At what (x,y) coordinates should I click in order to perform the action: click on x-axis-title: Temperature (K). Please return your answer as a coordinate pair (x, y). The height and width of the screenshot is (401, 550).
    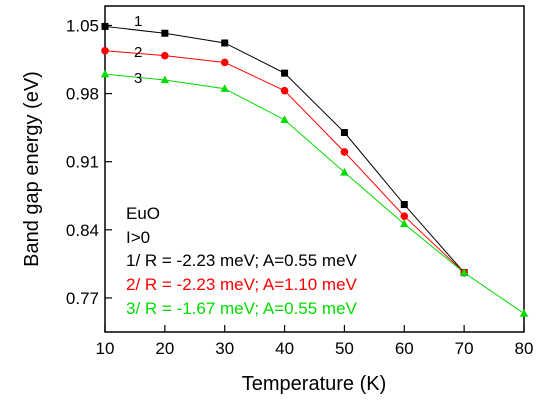
    Looking at the image, I should click on (314, 384).